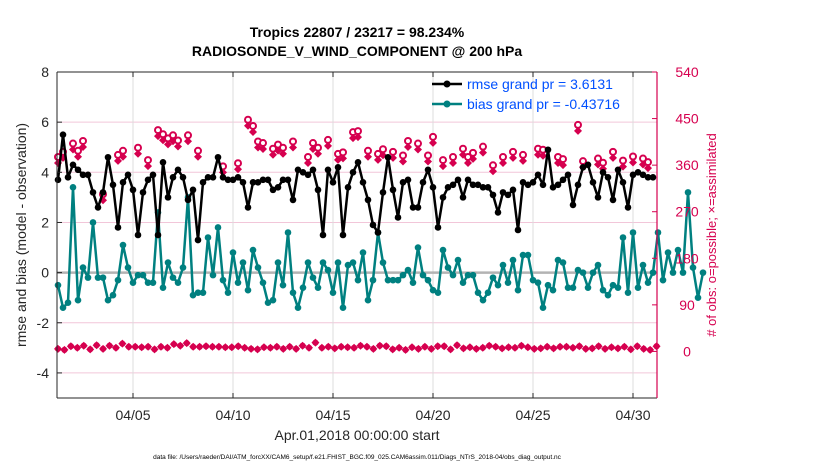 This screenshot has width=830, height=470. Describe the element at coordinates (332, 415) in the screenshot. I see `x-tick-label: 04/15` at that location.